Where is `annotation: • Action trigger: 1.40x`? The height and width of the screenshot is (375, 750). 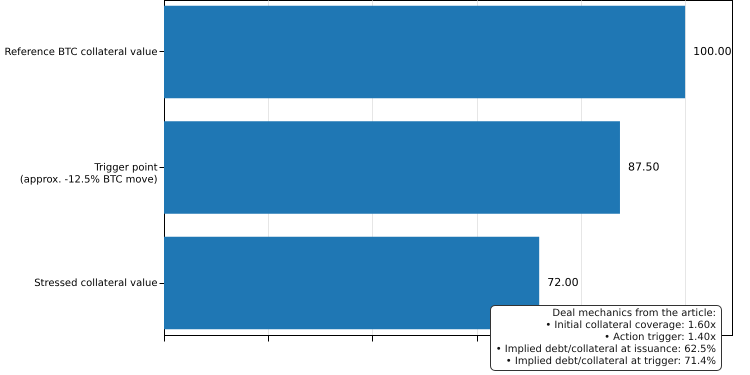 annotation: • Action trigger: 1.40x is located at coordinates (659, 338).